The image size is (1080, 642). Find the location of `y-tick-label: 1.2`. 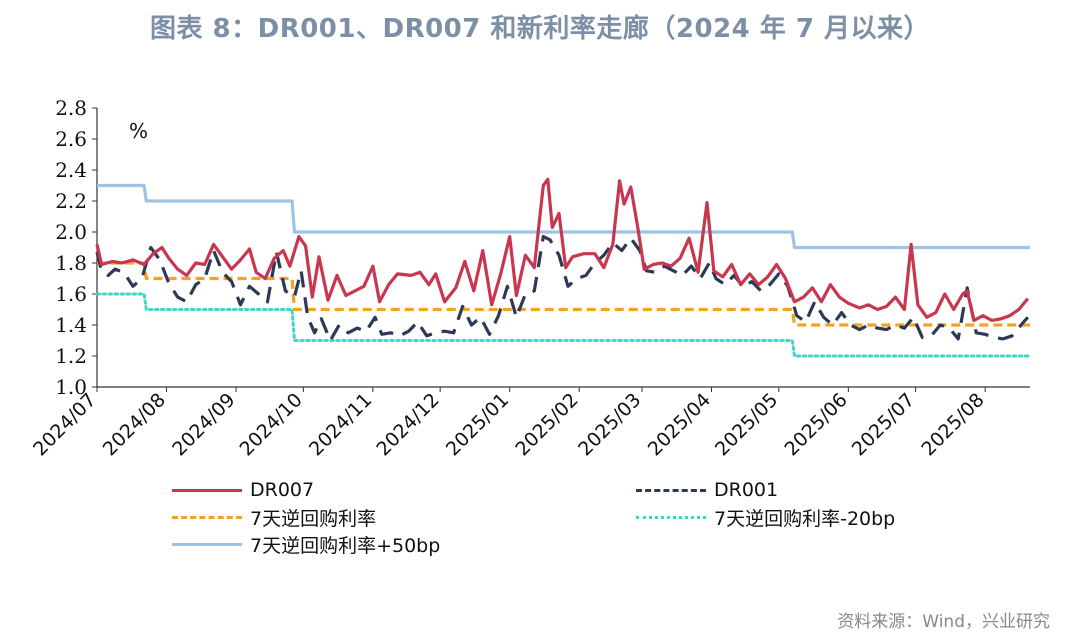

y-tick-label: 1.2 is located at coordinates (71, 356).